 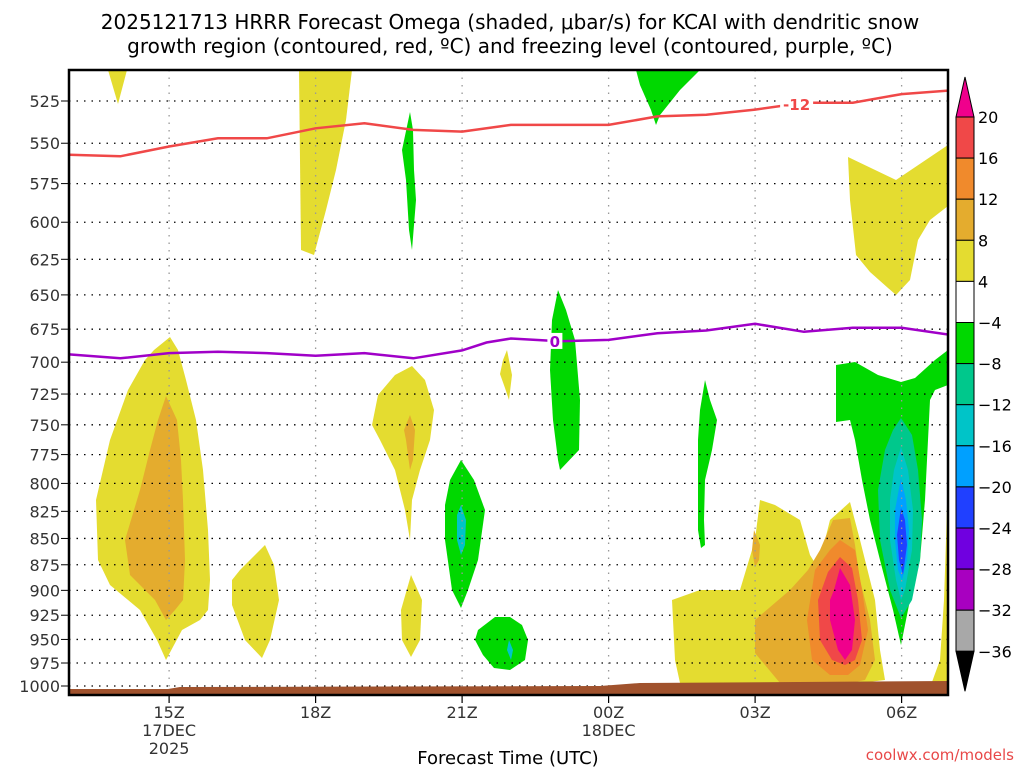 I want to click on y-tick-label: 1000, so click(x=39, y=686).